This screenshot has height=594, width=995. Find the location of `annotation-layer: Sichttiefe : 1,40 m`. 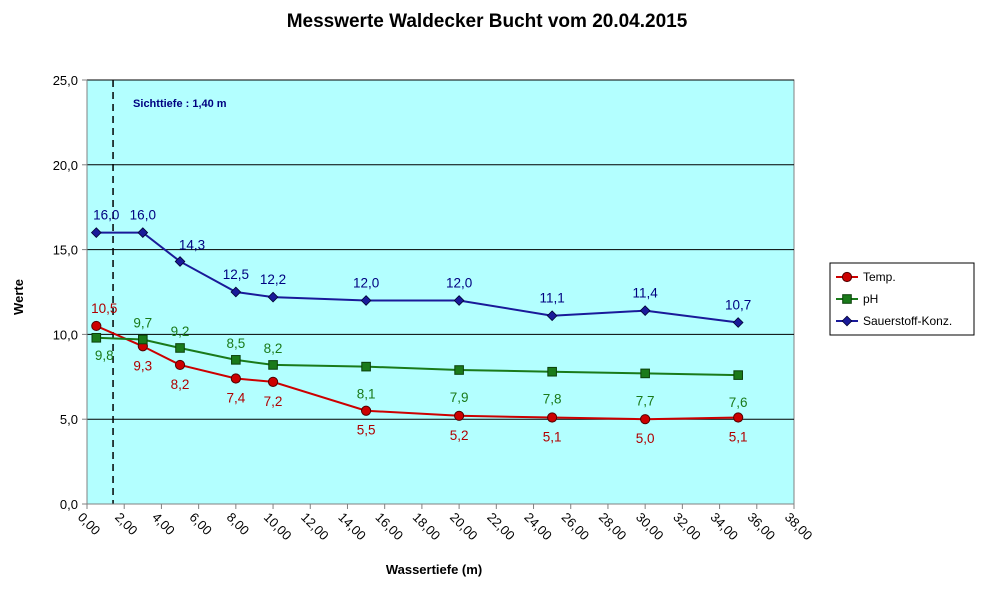

annotation-layer: Sichttiefe : 1,40 m is located at coordinates (169, 292).